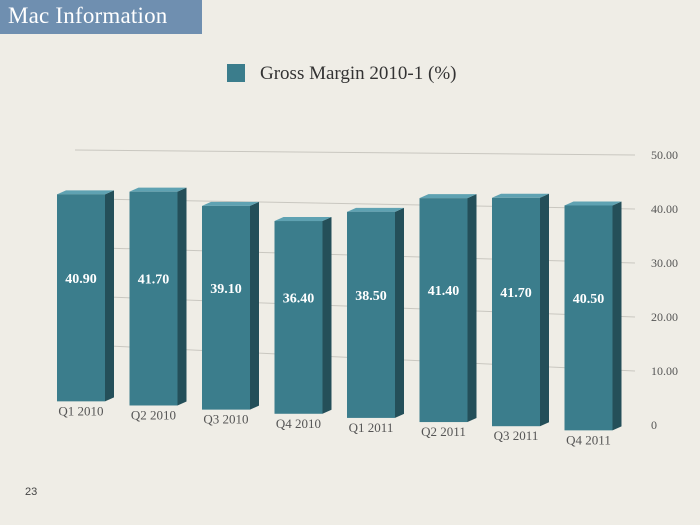 The image size is (700, 525). Describe the element at coordinates (664, 209) in the screenshot. I see `y-tick-label: 40.00` at that location.